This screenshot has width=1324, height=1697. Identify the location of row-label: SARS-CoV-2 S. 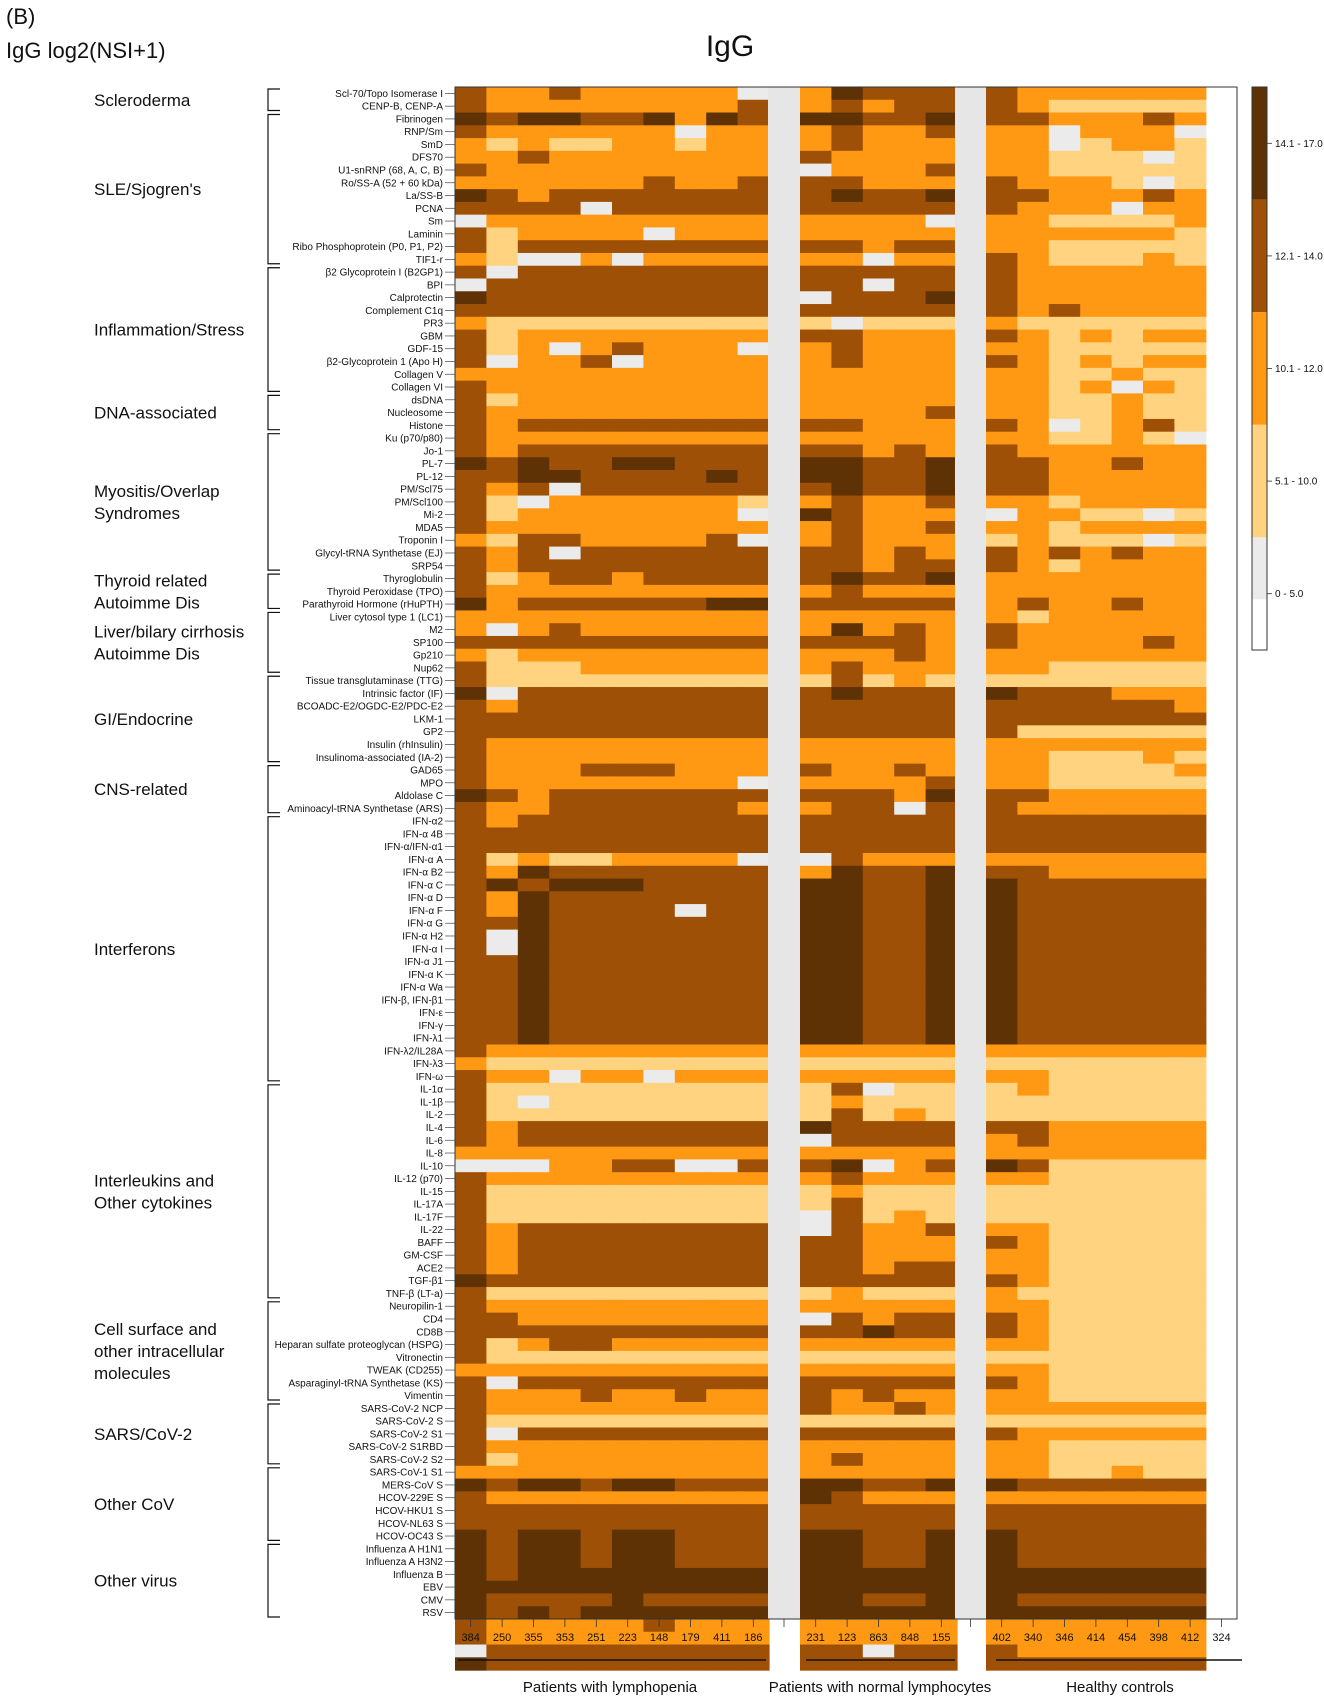
(409, 1422).